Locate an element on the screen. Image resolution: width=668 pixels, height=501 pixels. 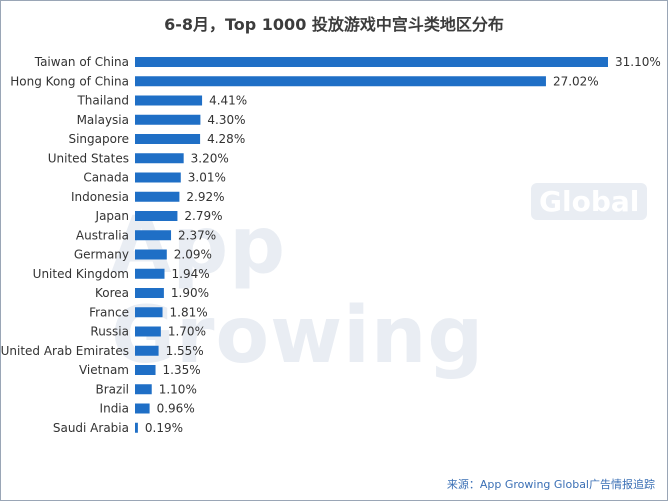
category-label: Singapore is located at coordinates (98, 139).